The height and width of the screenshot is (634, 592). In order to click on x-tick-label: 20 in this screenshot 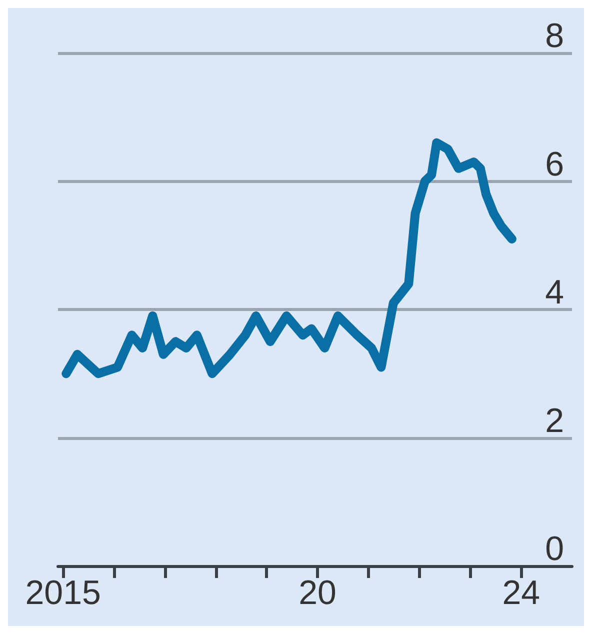, I will do `click(317, 593)`.